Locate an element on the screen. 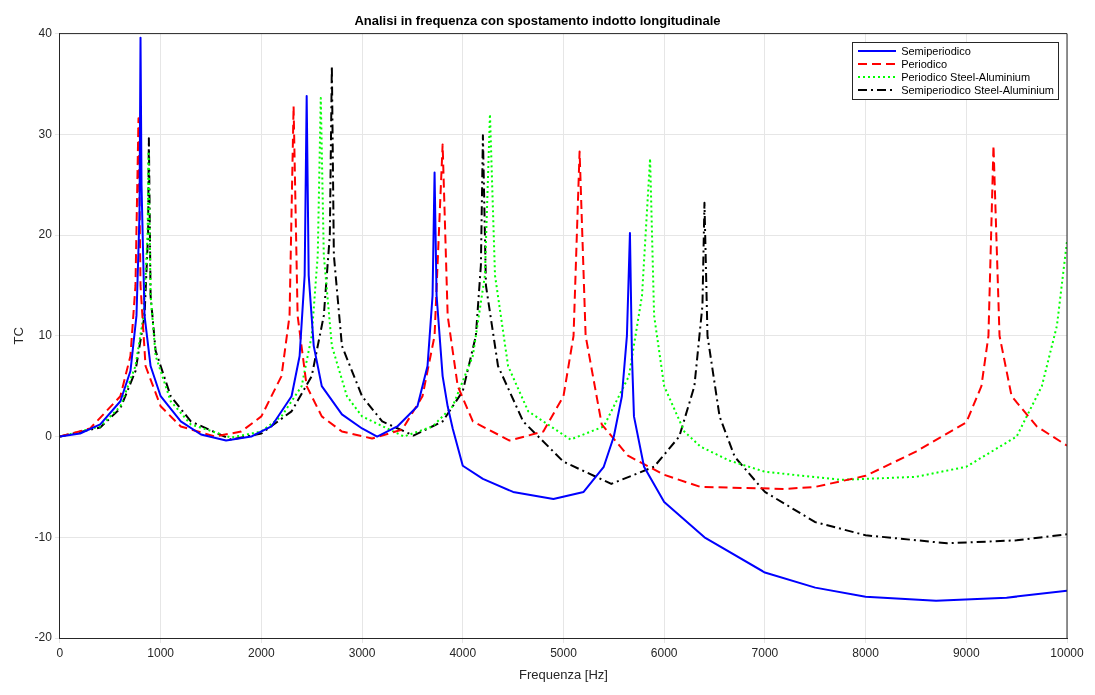  y-tick-label: -20 is located at coordinates (43, 637).